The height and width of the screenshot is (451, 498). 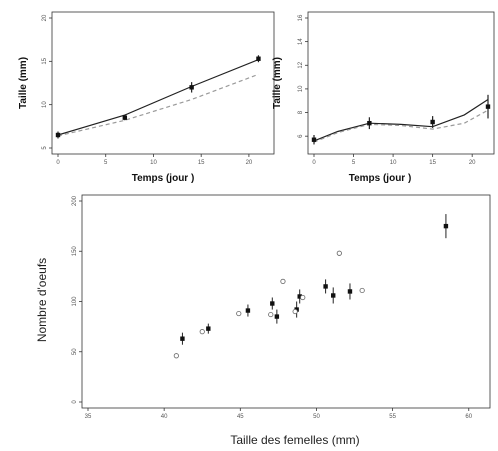 What do you see at coordinates (75, 402) in the screenshot?
I see `y-tick-label: 0` at bounding box center [75, 402].